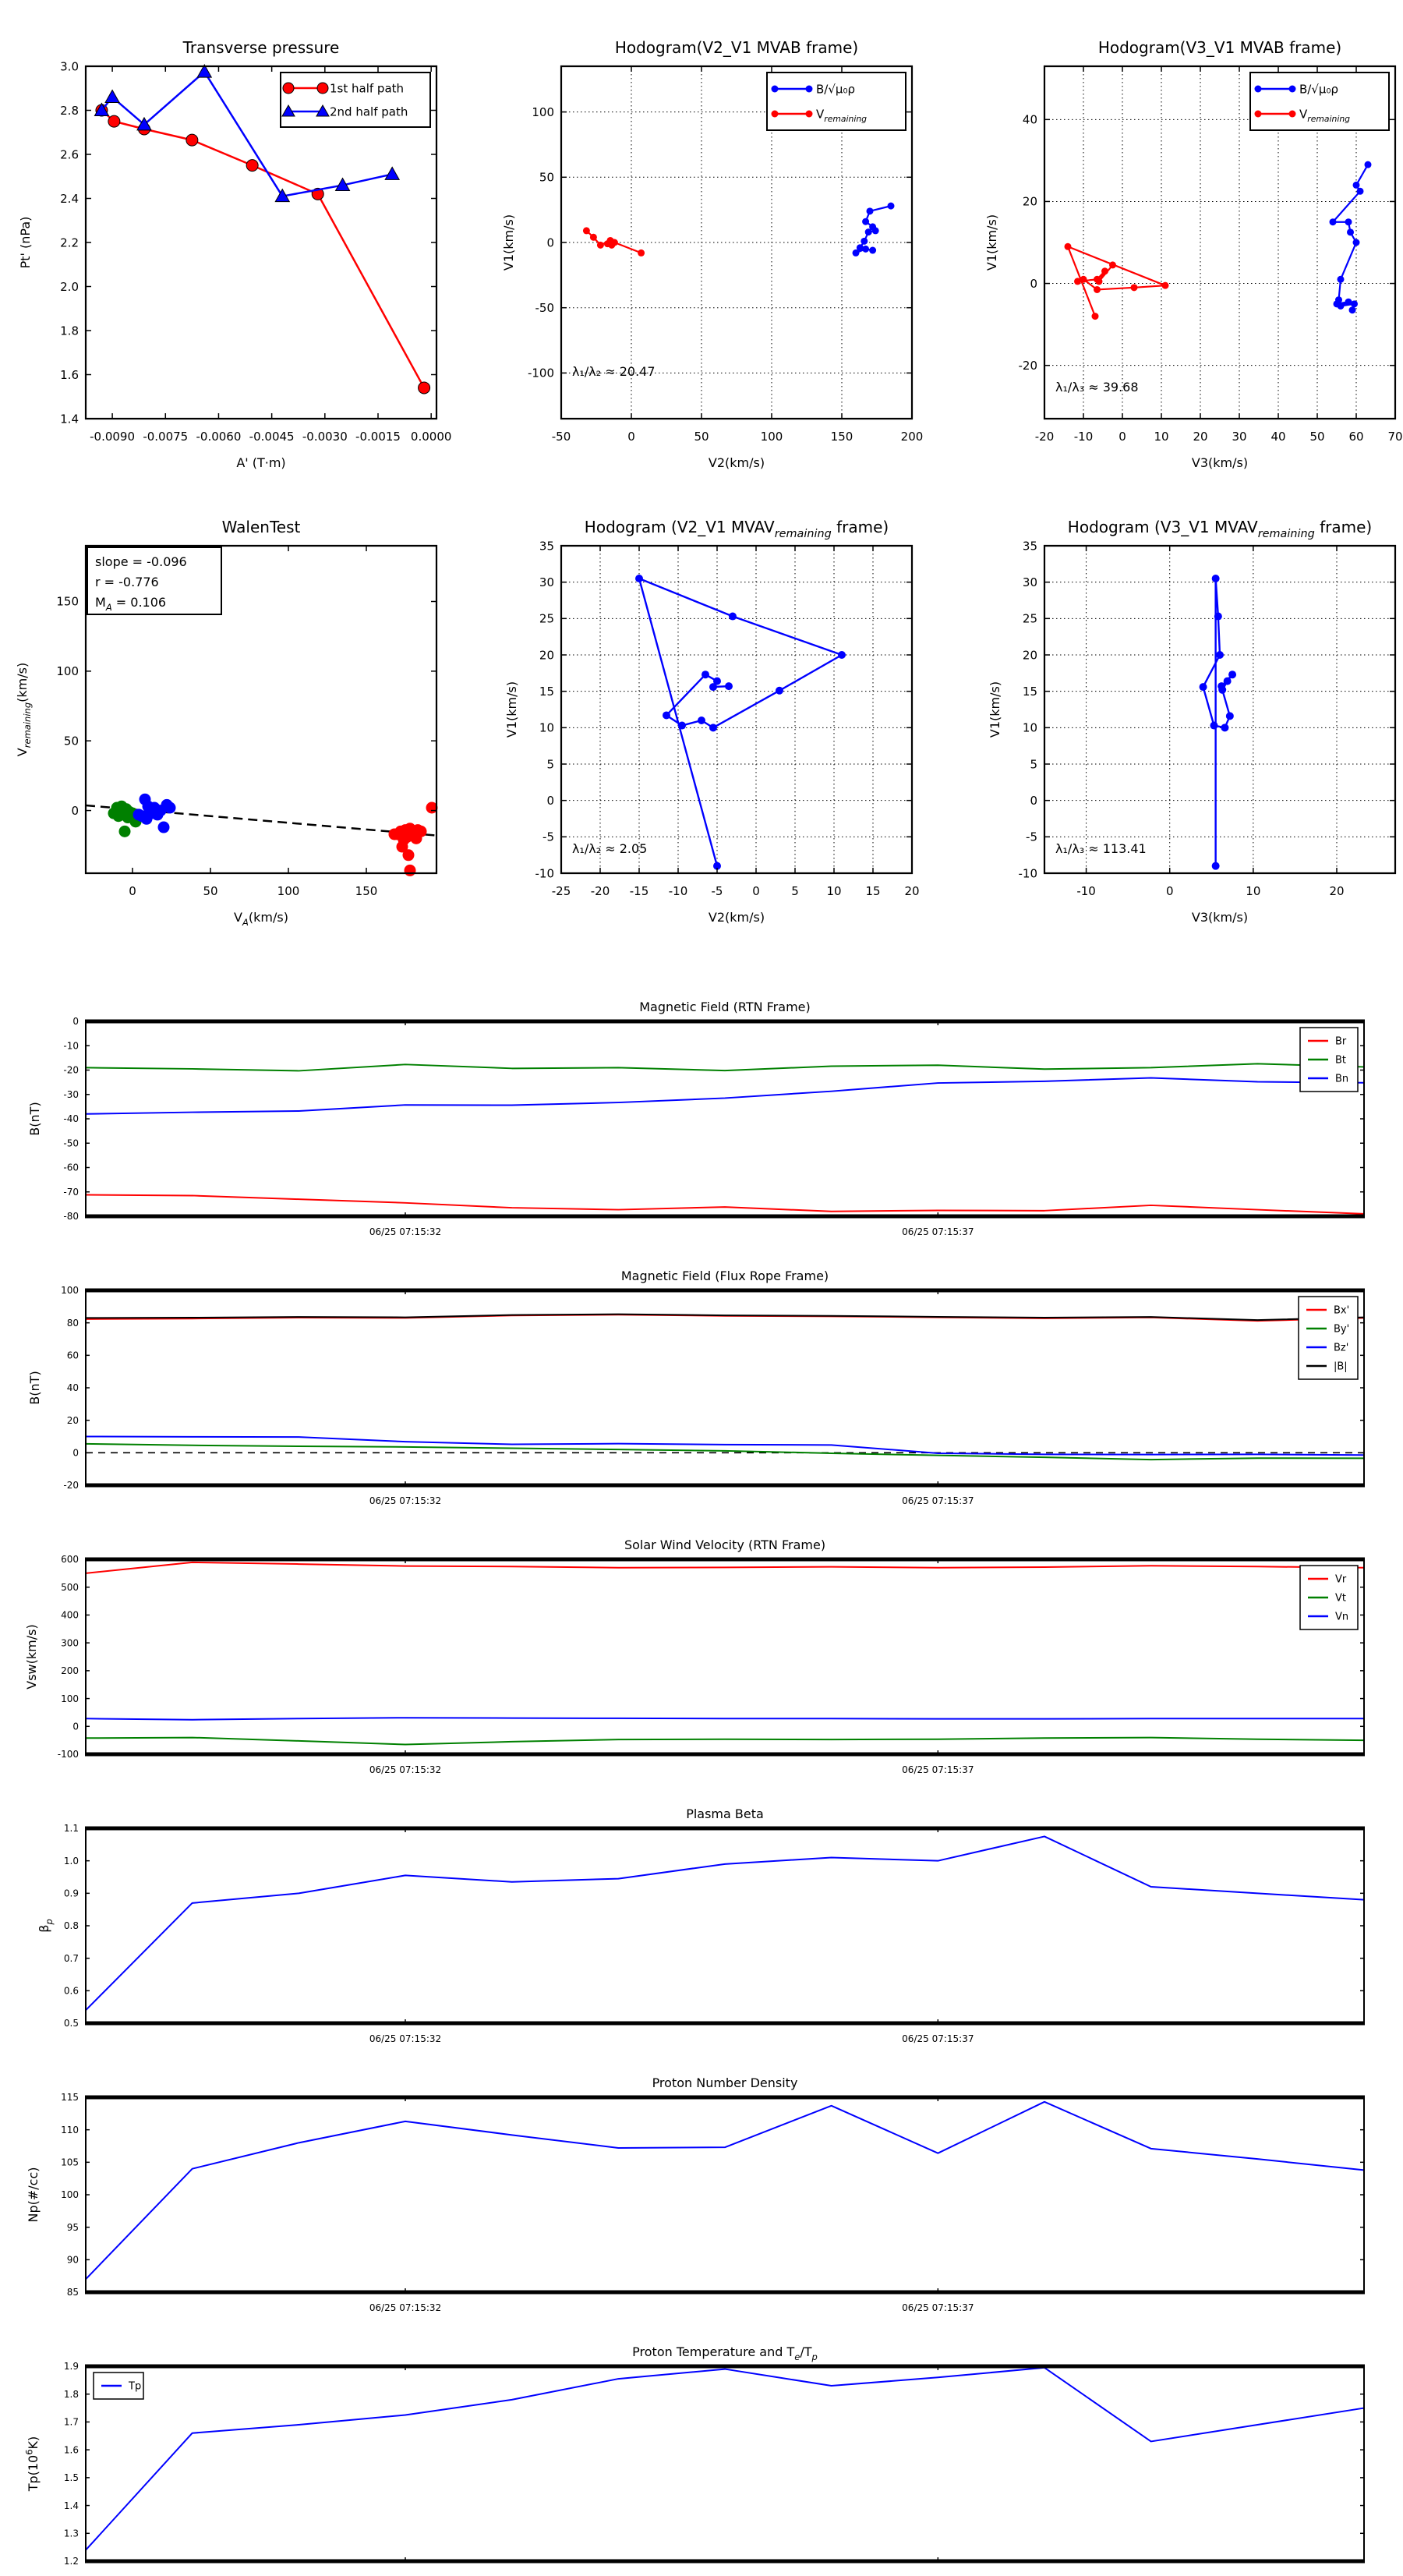 The image size is (1403, 2576). Describe the element at coordinates (725, 1567) in the screenshot. I see `series-Vr` at that location.